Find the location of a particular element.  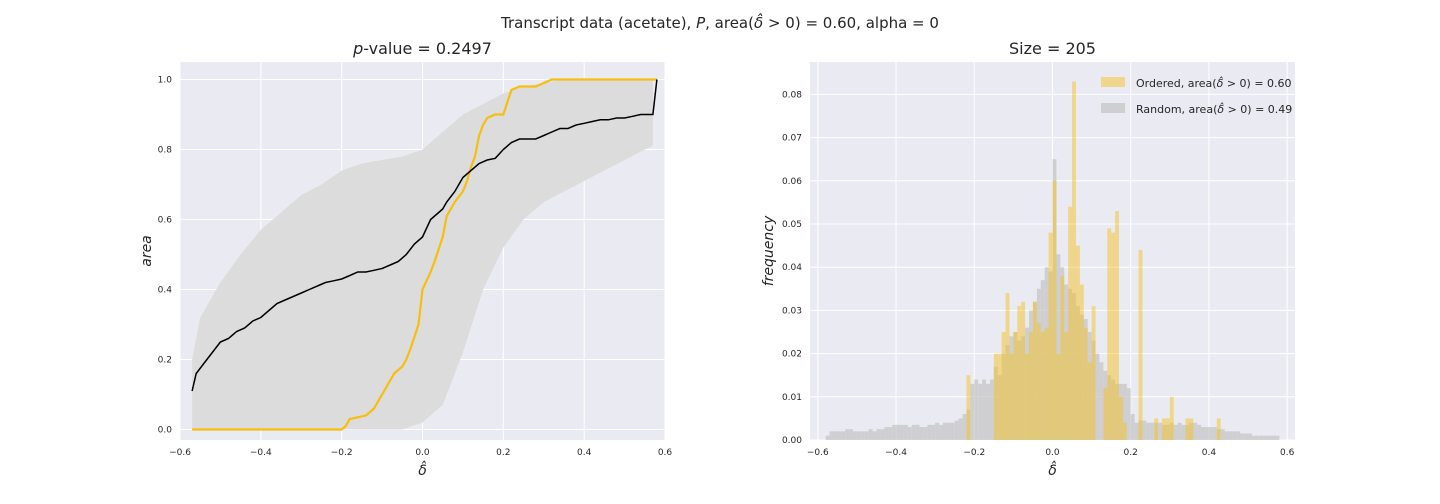

l-y-tick-label: 0.2 is located at coordinates (165, 361).